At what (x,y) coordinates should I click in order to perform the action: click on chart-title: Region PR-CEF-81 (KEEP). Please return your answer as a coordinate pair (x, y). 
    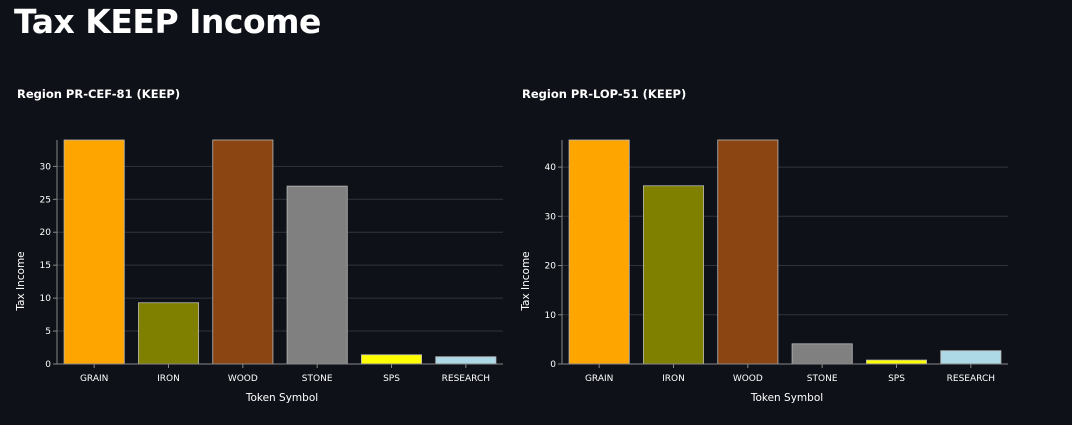
    Looking at the image, I should click on (98, 94).